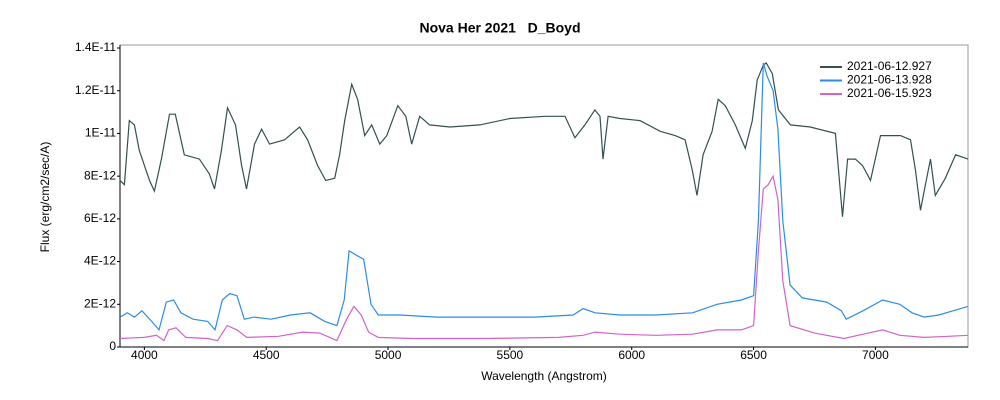  Describe the element at coordinates (144, 355) in the screenshot. I see `x-tick-label: 4000` at that location.